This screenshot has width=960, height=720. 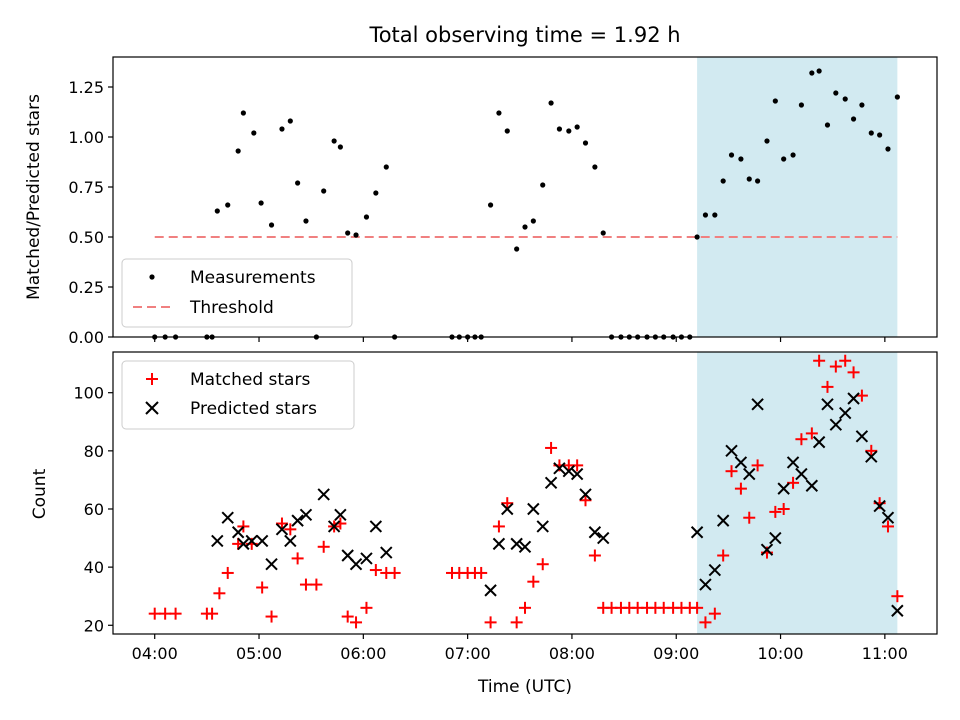 What do you see at coordinates (253, 278) in the screenshot?
I see `measurements-legend-label: Measurements` at bounding box center [253, 278].